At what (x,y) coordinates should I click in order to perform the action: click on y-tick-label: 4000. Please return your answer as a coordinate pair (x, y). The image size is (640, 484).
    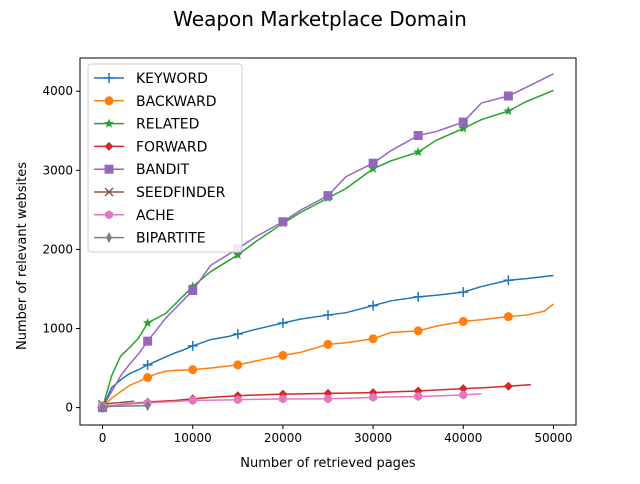
    Looking at the image, I should click on (57, 91).